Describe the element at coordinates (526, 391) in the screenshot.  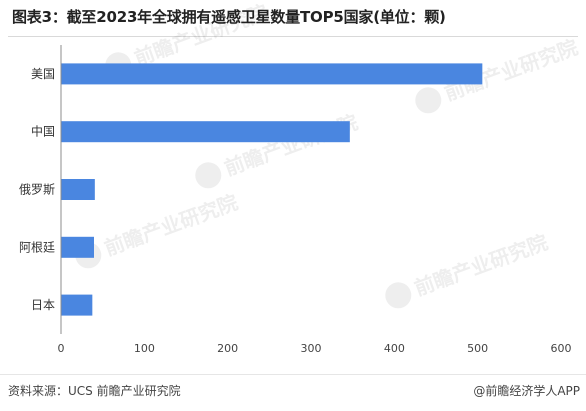
I see `brand-credit: @前瞻经济学人APP` at that location.